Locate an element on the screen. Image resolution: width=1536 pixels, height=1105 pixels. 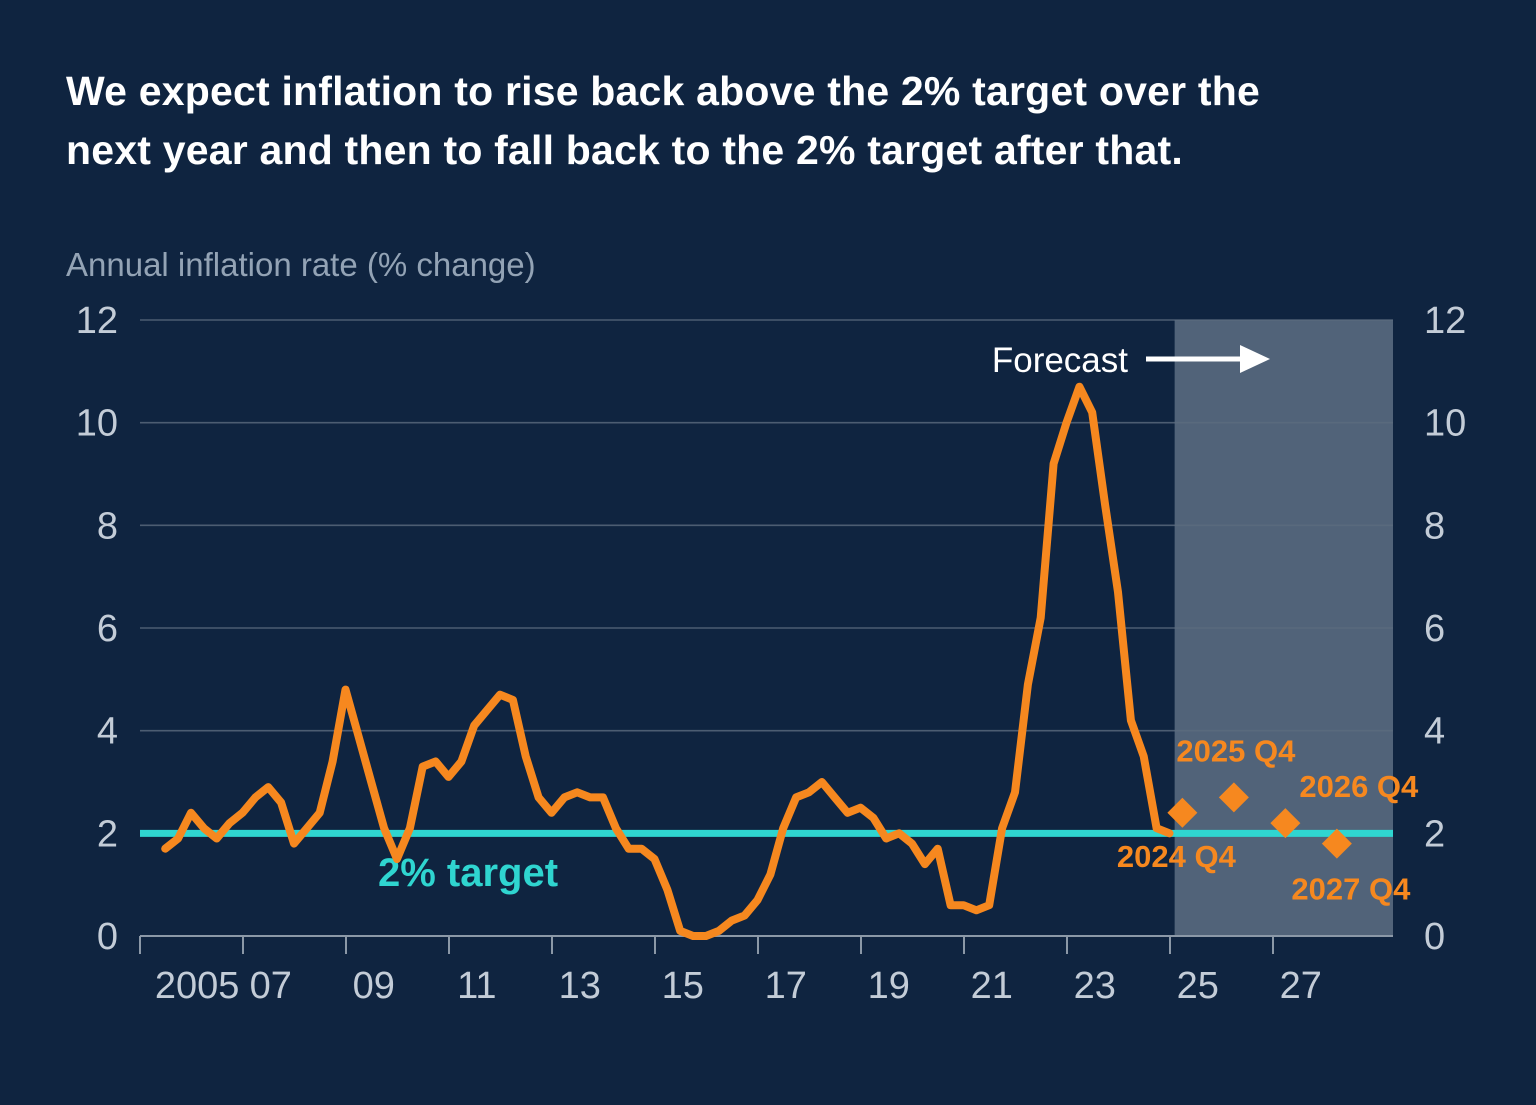
forecast-point-label: 2024 Q4 is located at coordinates (1177, 856).